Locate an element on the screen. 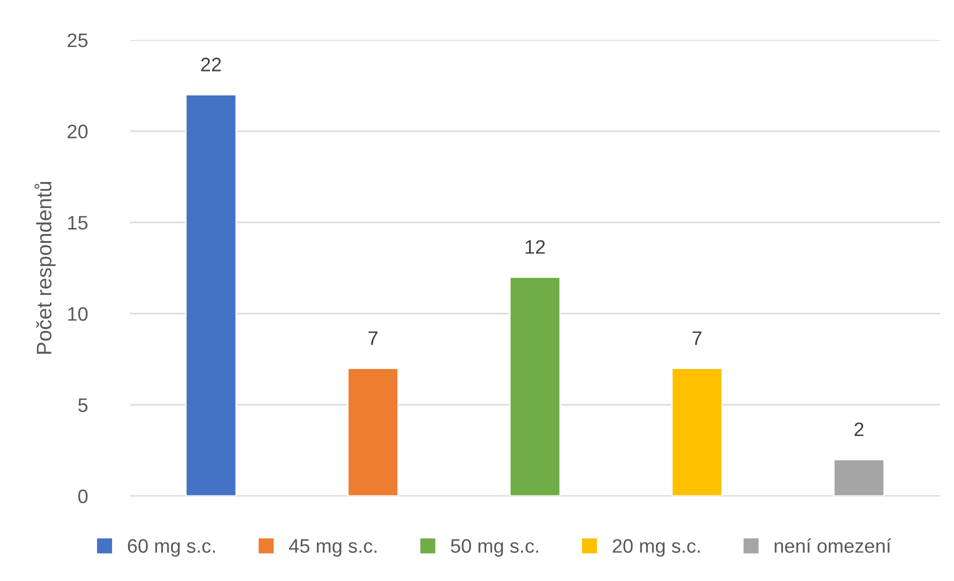 This screenshot has height=581, width=954. data-label: 12 is located at coordinates (535, 247).